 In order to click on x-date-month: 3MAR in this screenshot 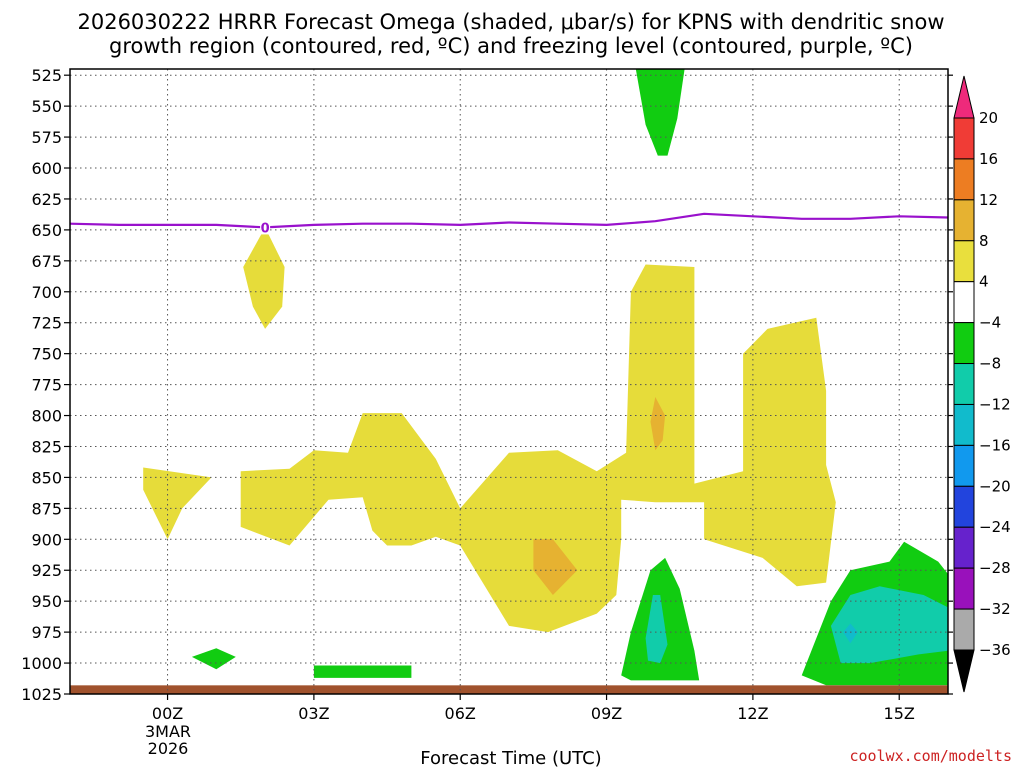, I will do `click(168, 731)`.